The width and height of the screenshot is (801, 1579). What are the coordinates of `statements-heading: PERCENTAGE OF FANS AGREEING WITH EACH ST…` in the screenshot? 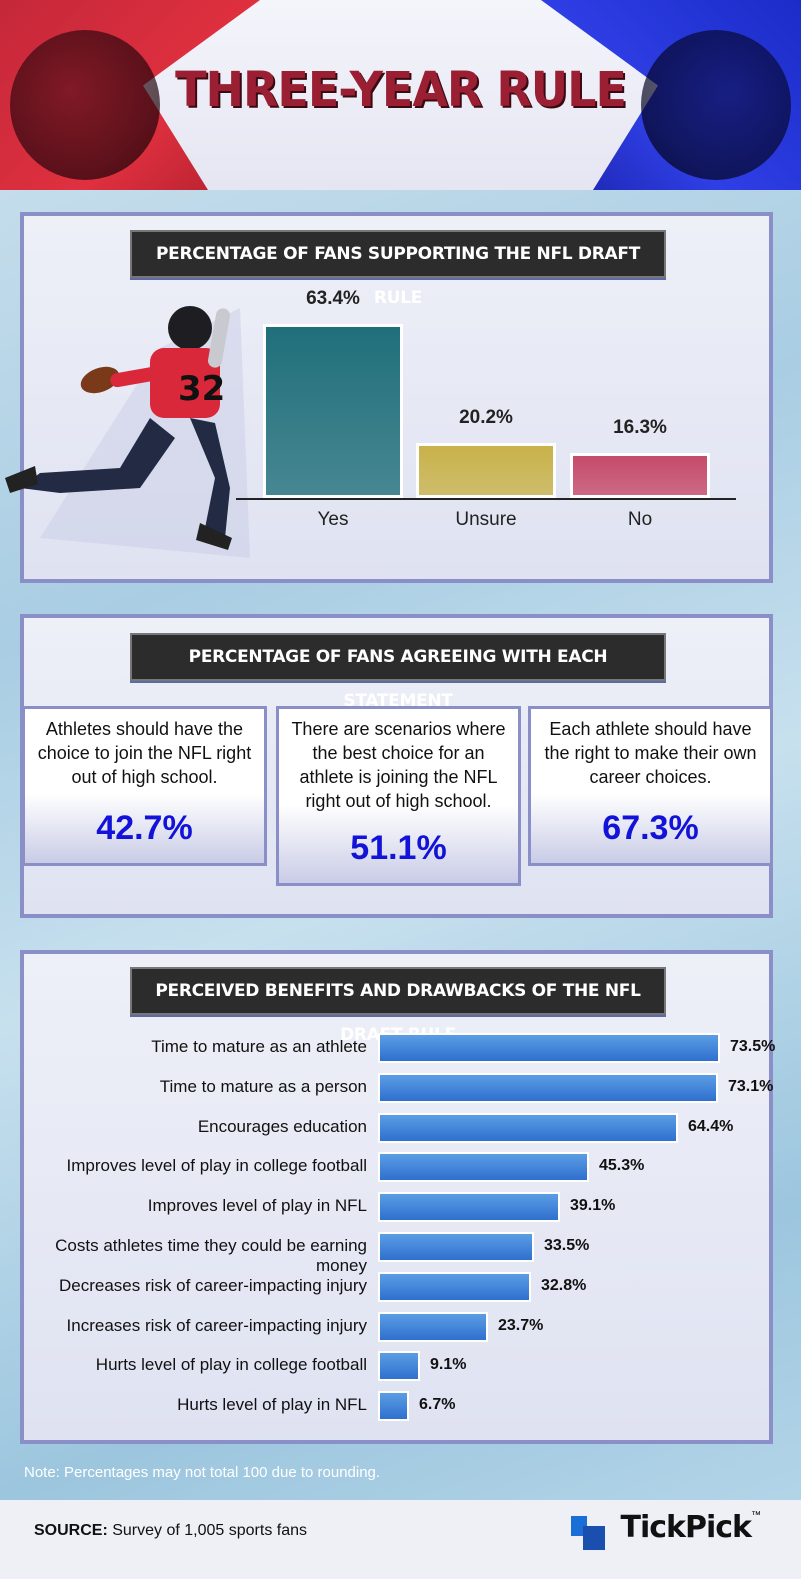 It's located at (398, 672).